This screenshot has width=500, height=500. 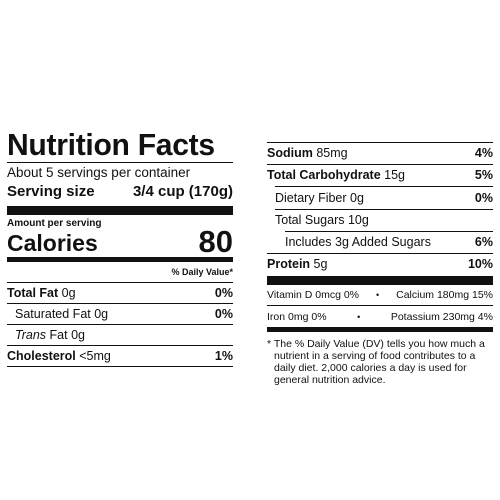 What do you see at coordinates (320, 264) in the screenshot?
I see `nutrient-amount: 5g` at bounding box center [320, 264].